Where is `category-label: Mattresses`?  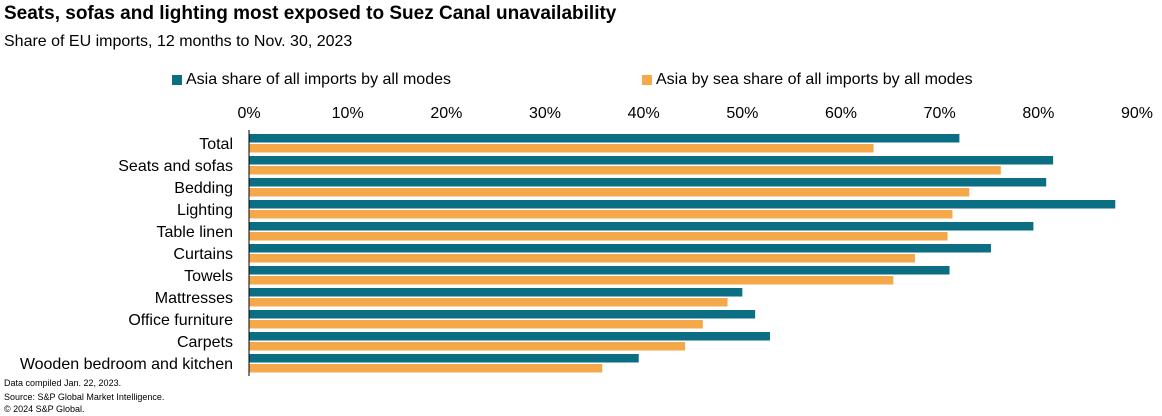
category-label: Mattresses is located at coordinates (194, 298).